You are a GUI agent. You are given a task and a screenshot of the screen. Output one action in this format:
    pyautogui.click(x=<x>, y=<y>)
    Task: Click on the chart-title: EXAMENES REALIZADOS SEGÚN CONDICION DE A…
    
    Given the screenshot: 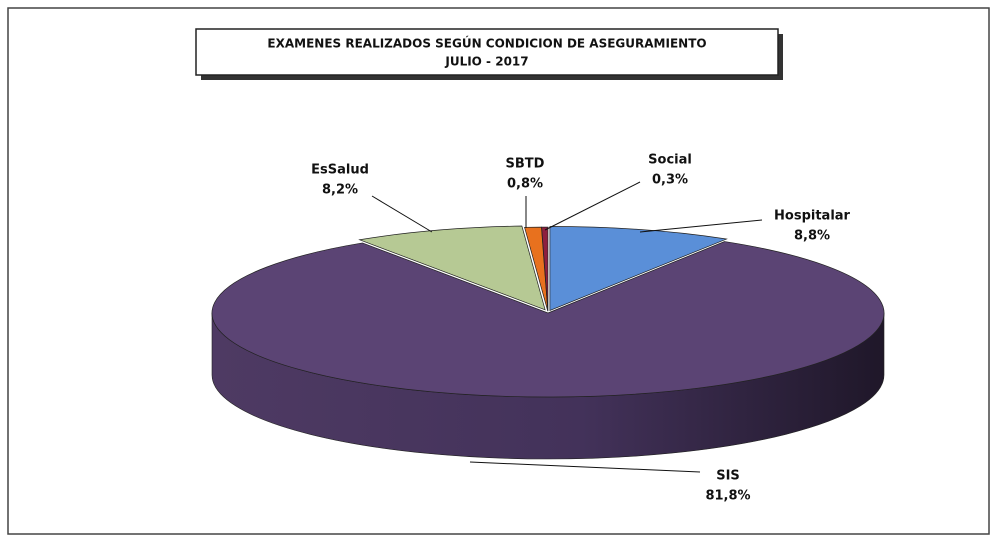 What is the action you would take?
    pyautogui.click(x=486, y=43)
    